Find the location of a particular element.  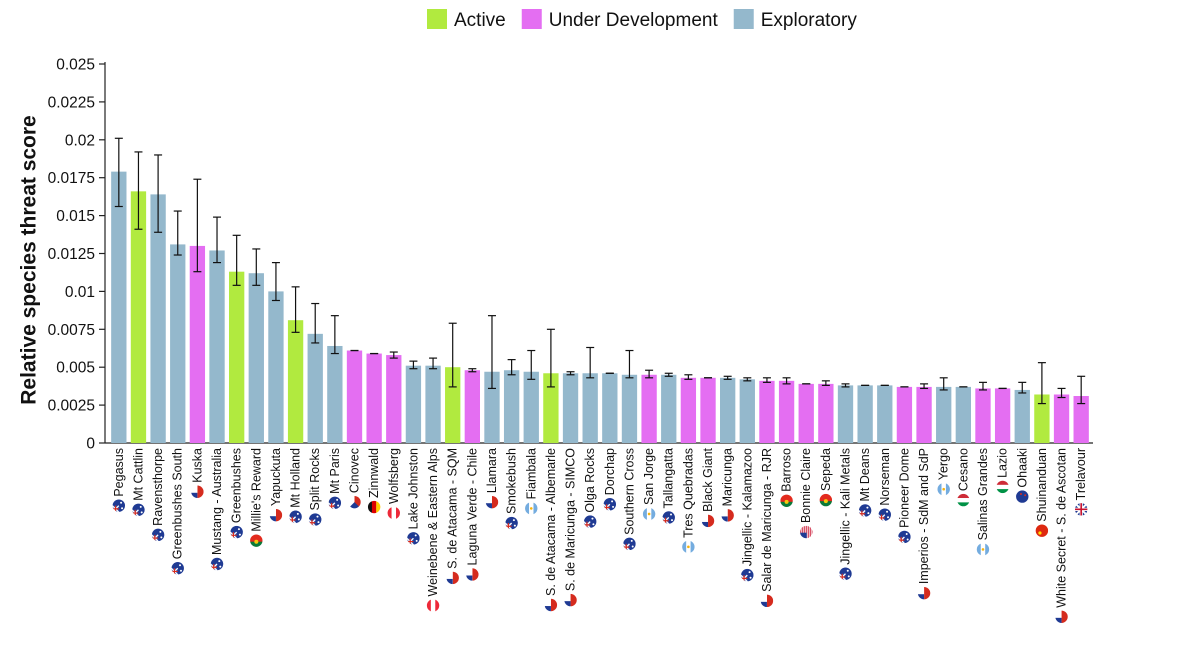

x-label-s-de-atacama-sqm: S. de Atacama - SQM is located at coordinates (452, 516).